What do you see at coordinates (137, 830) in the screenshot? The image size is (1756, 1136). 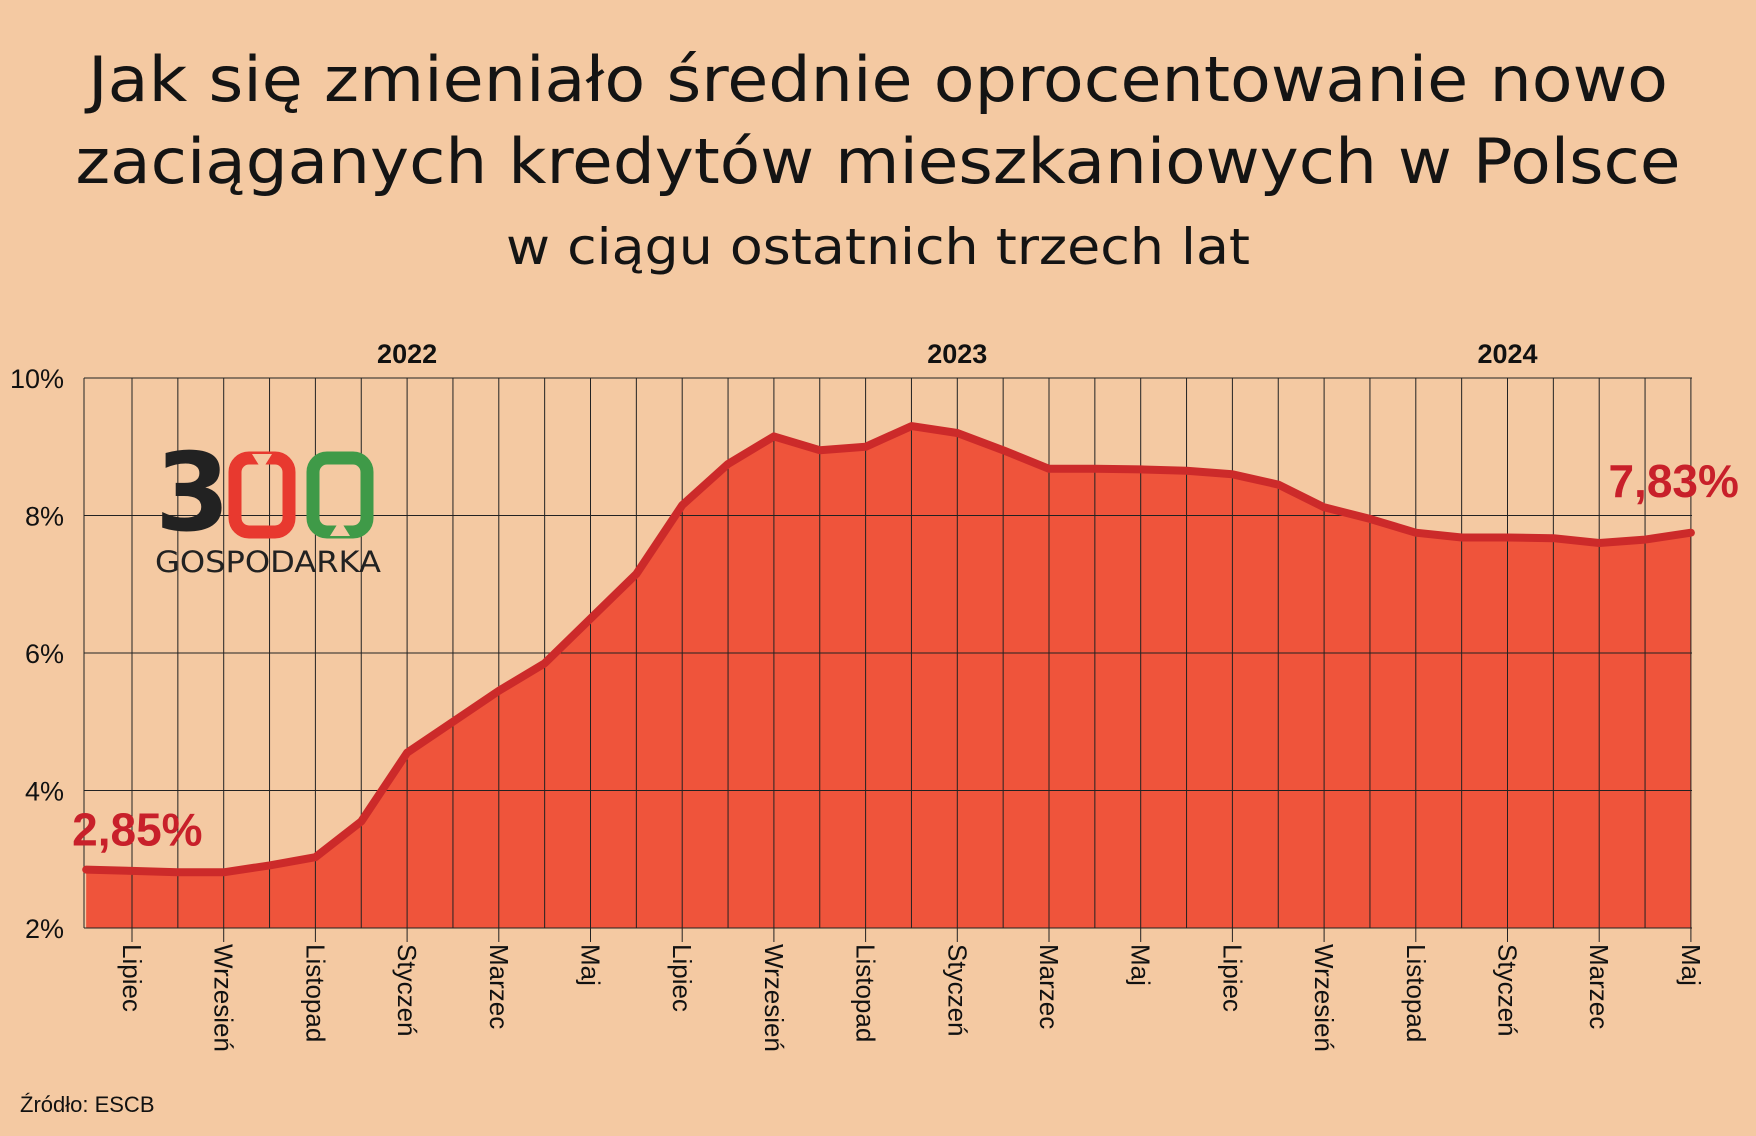 I see `annotation-start-value: 2,85%` at bounding box center [137, 830].